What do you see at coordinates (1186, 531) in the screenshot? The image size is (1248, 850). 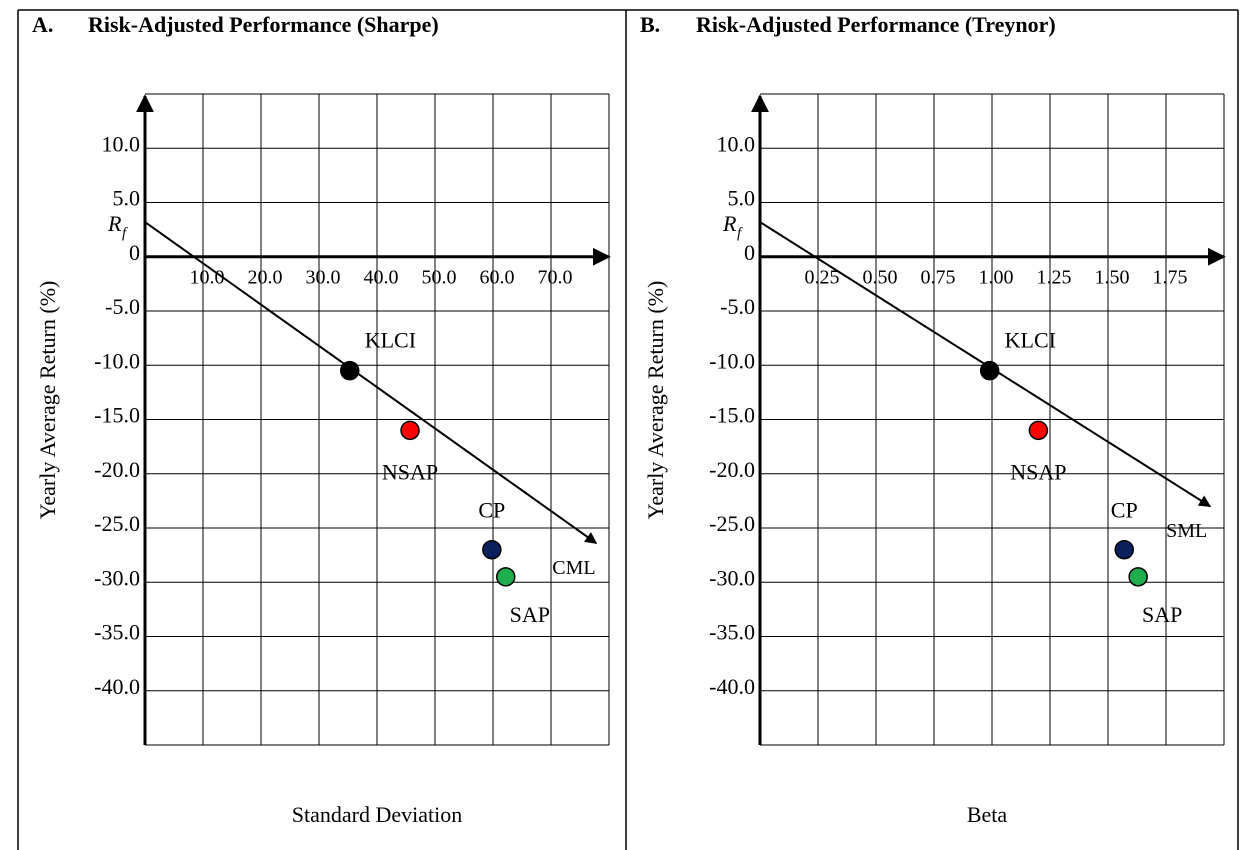 I see `line-label: SML` at bounding box center [1186, 531].